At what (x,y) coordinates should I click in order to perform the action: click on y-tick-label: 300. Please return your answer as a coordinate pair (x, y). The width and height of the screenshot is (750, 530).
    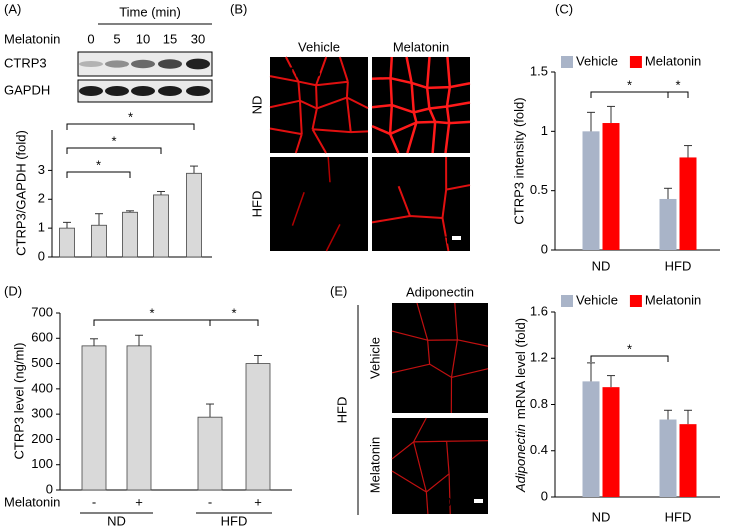
    Looking at the image, I should click on (42, 413).